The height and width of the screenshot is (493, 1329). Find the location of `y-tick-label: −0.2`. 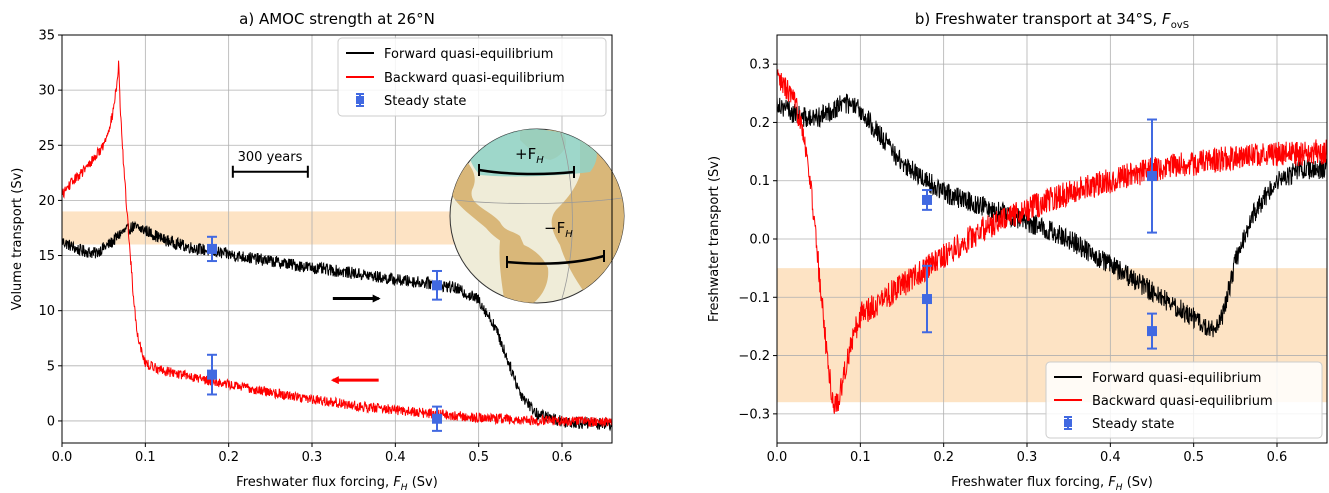

y-tick-label: −0.2 is located at coordinates (754, 356).